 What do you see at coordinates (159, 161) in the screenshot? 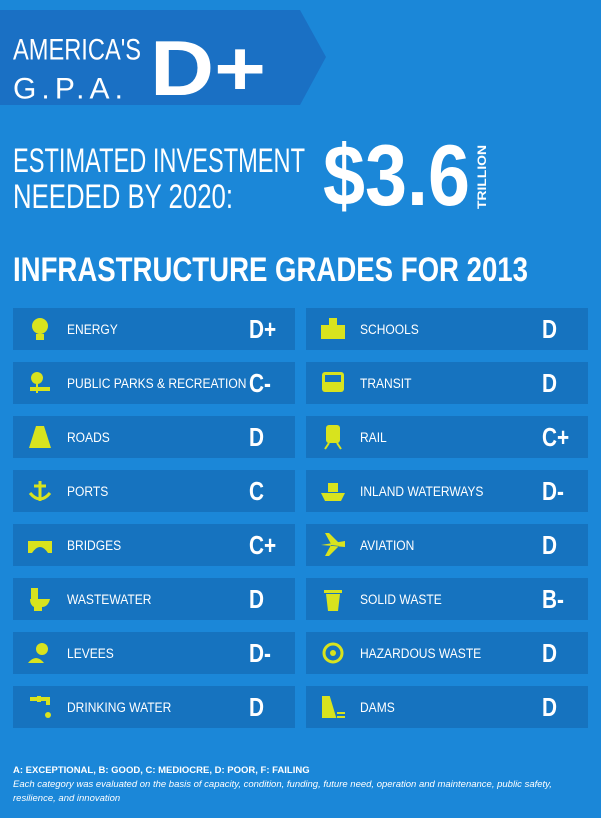
I see `investment-label: ESTIMATED INVESTMENT` at bounding box center [159, 161].